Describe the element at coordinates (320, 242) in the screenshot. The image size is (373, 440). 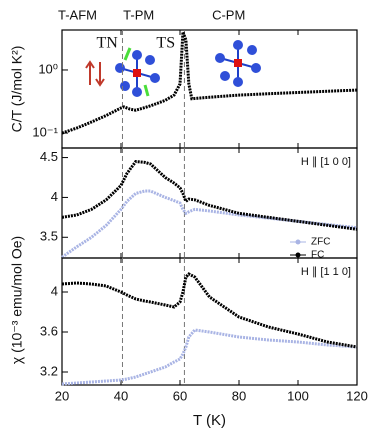
I see `legend-label: ZFC` at that location.